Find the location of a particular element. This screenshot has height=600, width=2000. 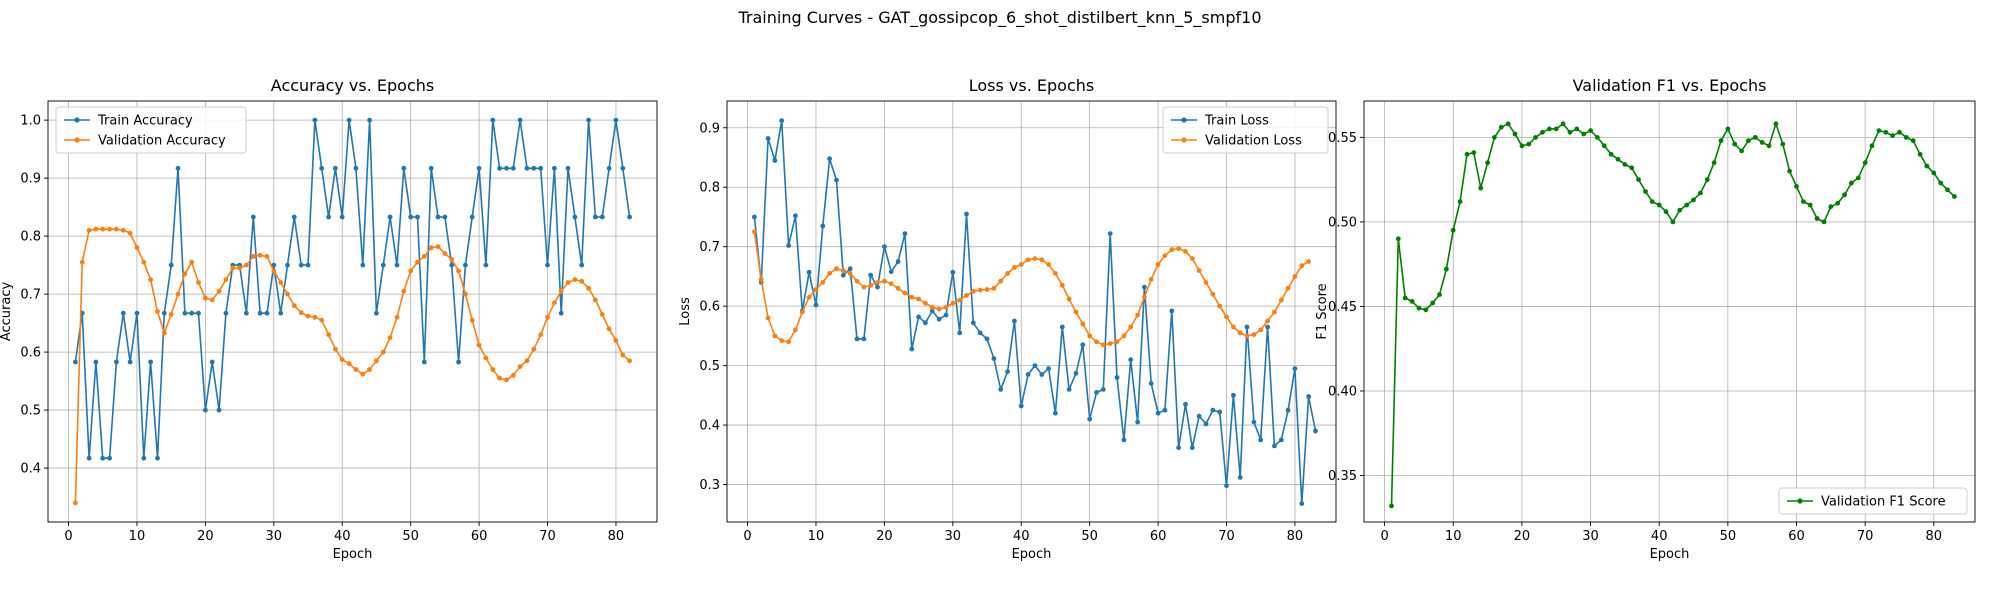

y-tick-label: 0.7 is located at coordinates (30, 295).